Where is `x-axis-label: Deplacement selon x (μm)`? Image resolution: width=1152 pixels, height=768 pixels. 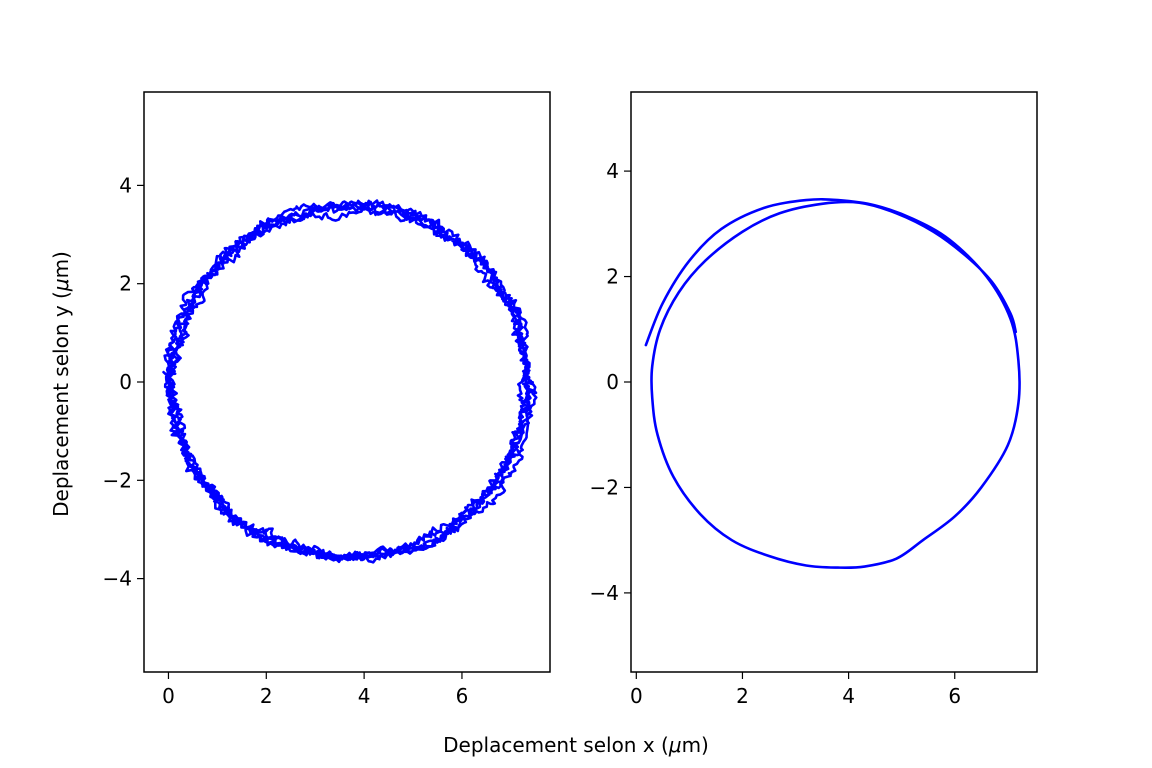
x-axis-label: Deplacement selon x (μm) is located at coordinates (576, 745).